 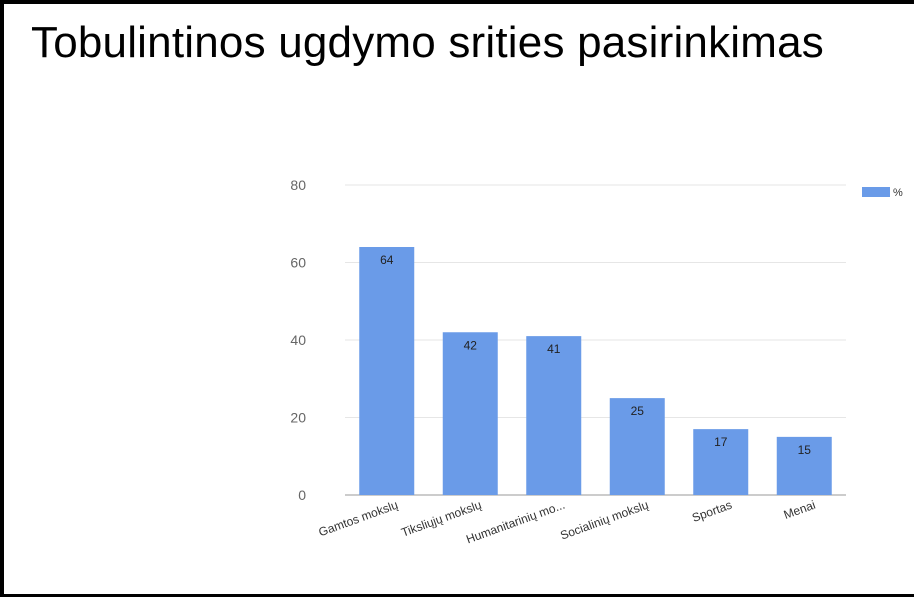 I want to click on slide-title: Tobulintinos ugdymo srities pasirinkimas, so click(x=427, y=42).